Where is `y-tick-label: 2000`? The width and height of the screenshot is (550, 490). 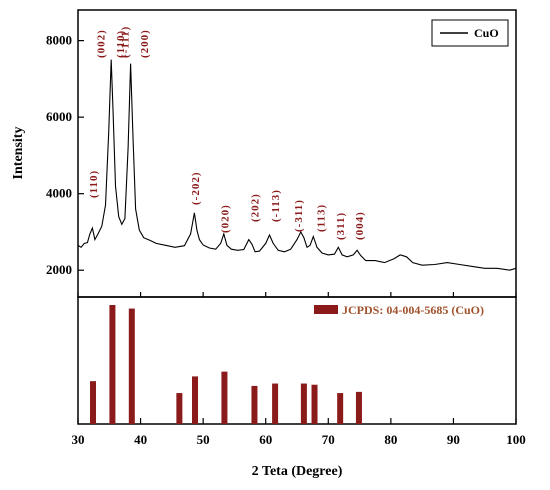
y-tick-label: 2000 is located at coordinates (59, 269).